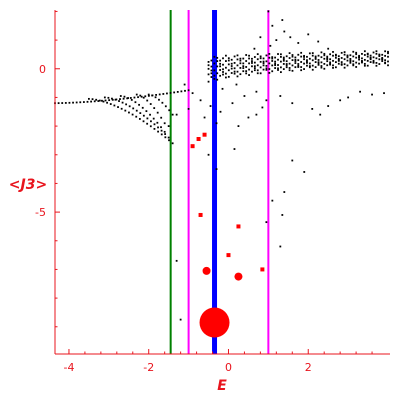 This screenshot has width=400, height=400. I want to click on x-tick-label: 0, so click(228, 367).